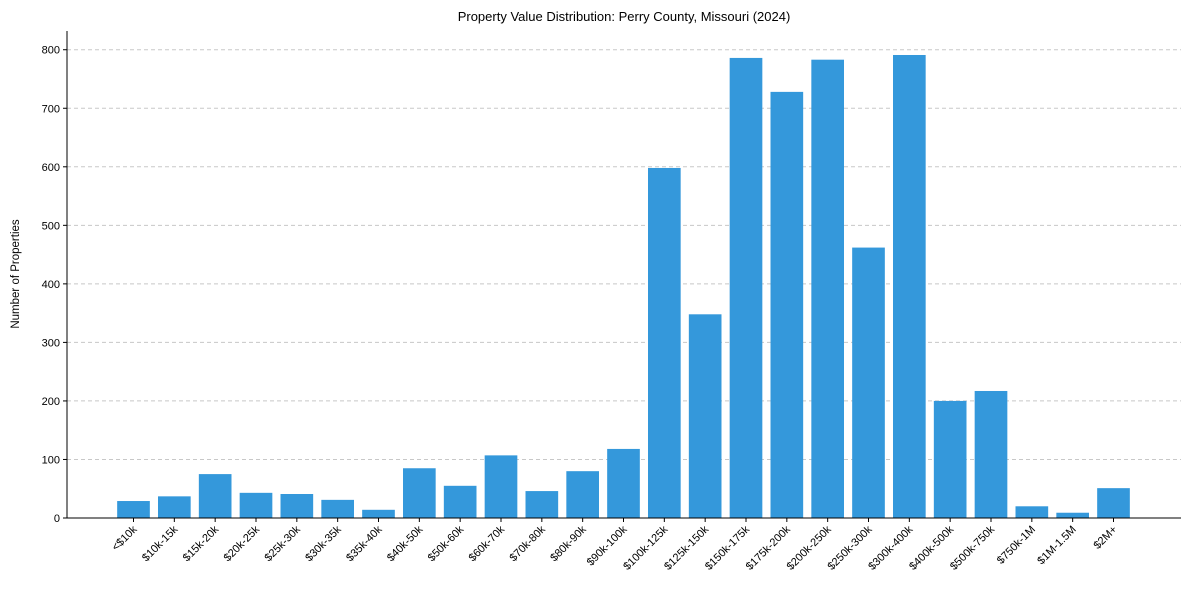 This screenshot has height=590, width=1189. Describe the element at coordinates (125, 538) in the screenshot. I see `x-tick-label: <$10k` at that location.